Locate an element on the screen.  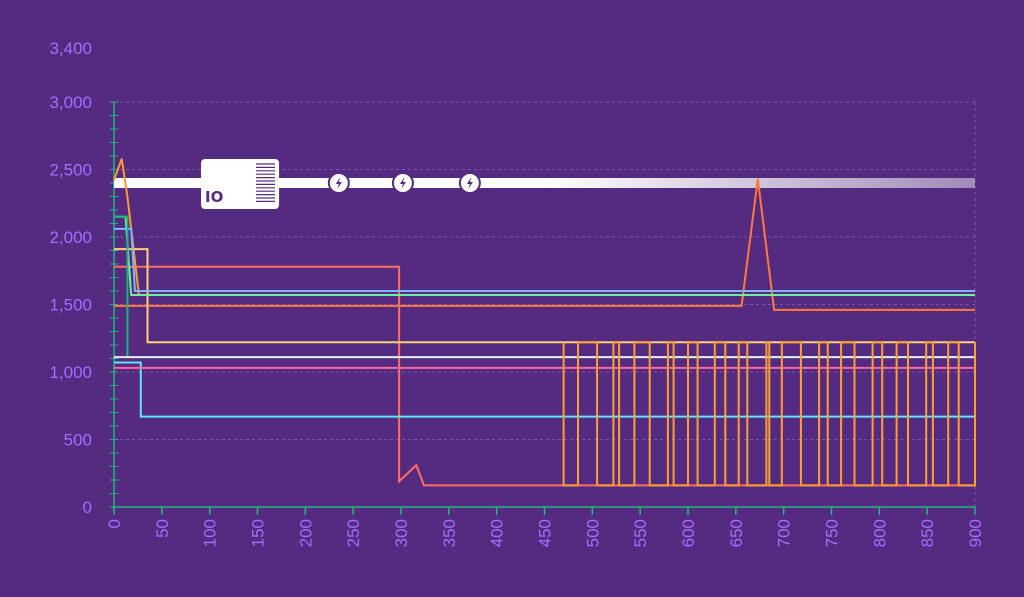
y-tick-label: 500 is located at coordinates (78, 440).